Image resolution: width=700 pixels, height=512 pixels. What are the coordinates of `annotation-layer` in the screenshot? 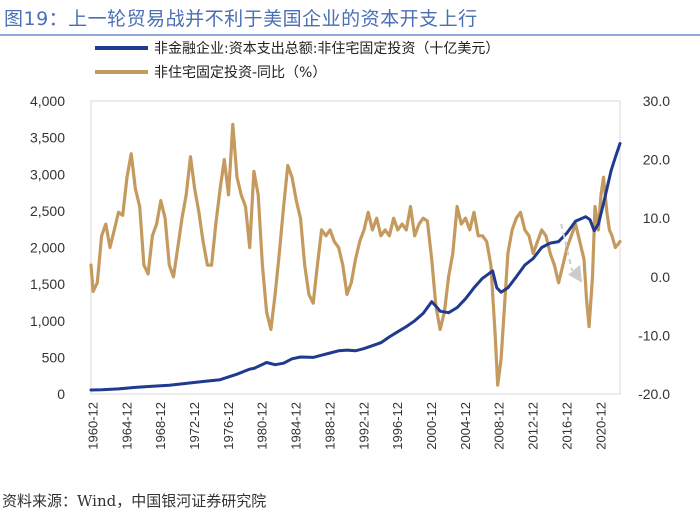 It's located at (571, 253).